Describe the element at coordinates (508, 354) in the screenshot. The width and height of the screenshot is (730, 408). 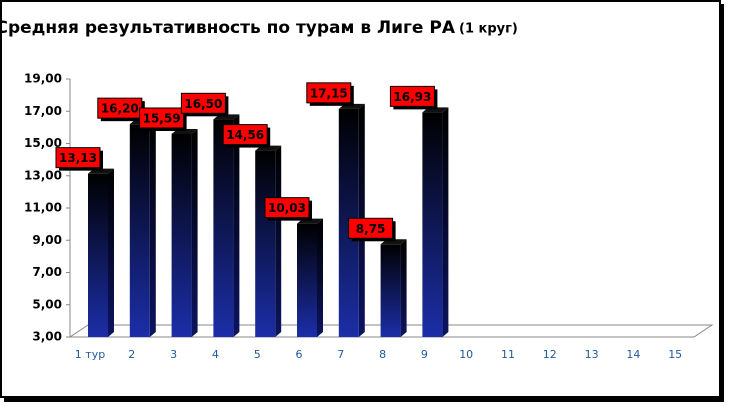
I see `x-tick-label: 11` at that location.